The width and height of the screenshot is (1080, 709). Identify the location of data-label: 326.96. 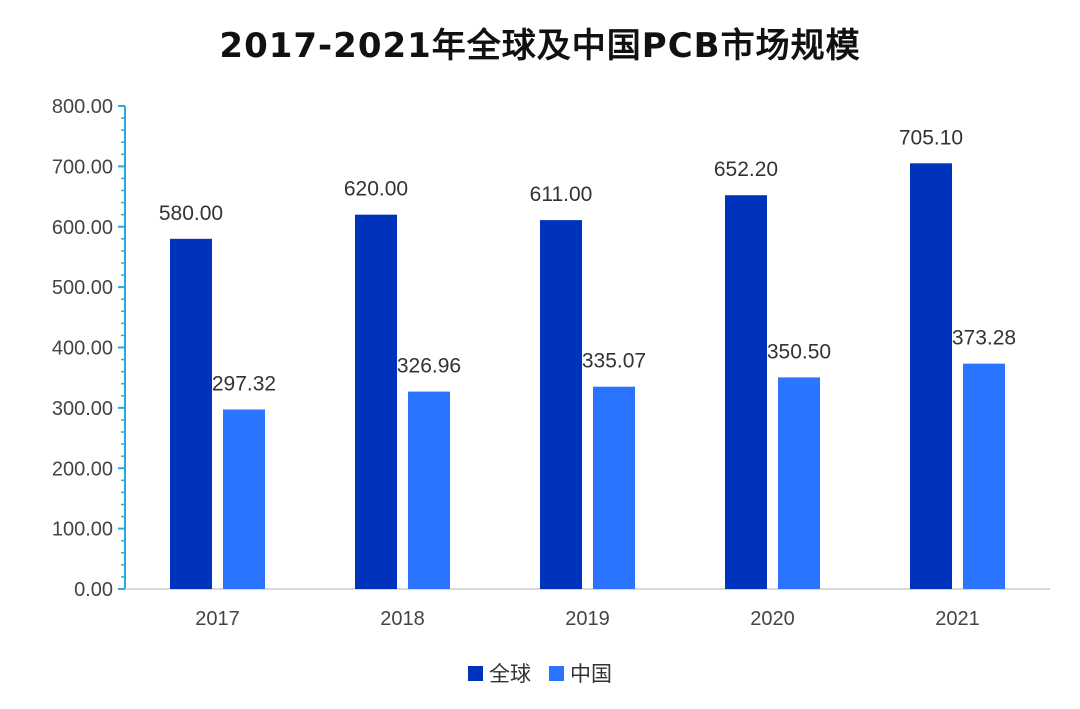
(429, 366).